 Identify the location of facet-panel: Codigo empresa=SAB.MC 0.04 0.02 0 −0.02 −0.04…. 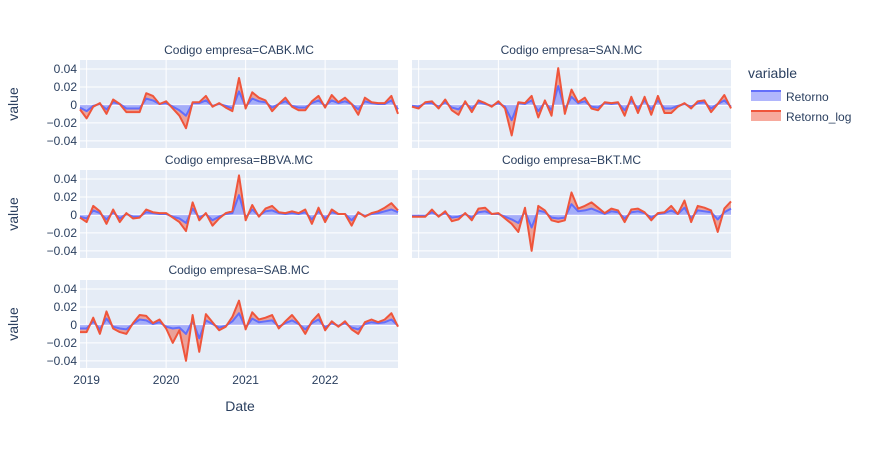
(202, 325).